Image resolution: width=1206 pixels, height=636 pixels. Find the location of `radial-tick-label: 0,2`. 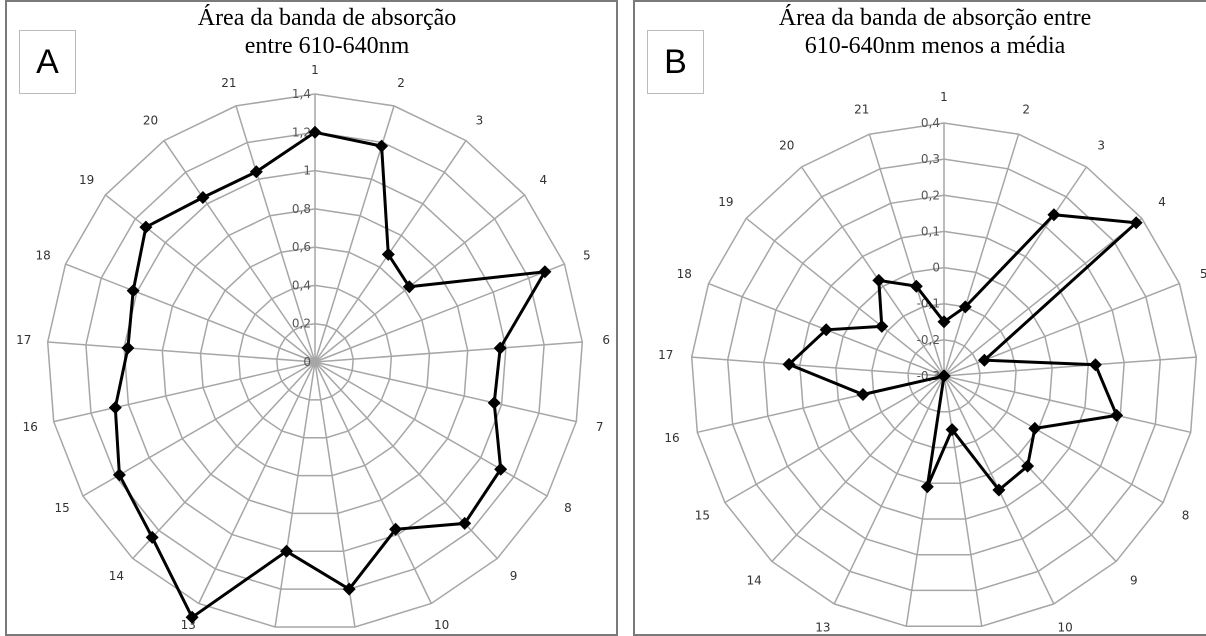

radial-tick-label: 0,2 is located at coordinates (301, 324).